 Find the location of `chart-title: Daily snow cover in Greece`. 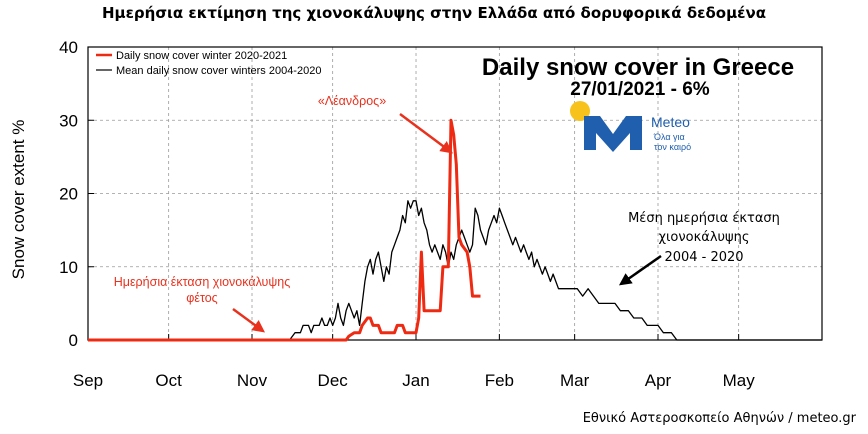

chart-title: Daily snow cover in Greece is located at coordinates (638, 67).